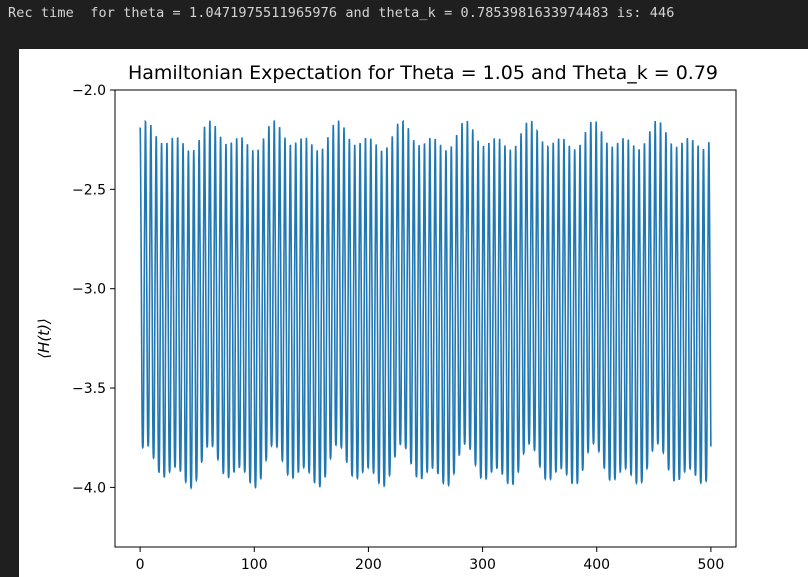  What do you see at coordinates (482, 565) in the screenshot?
I see `x-tick-label: 300` at bounding box center [482, 565].